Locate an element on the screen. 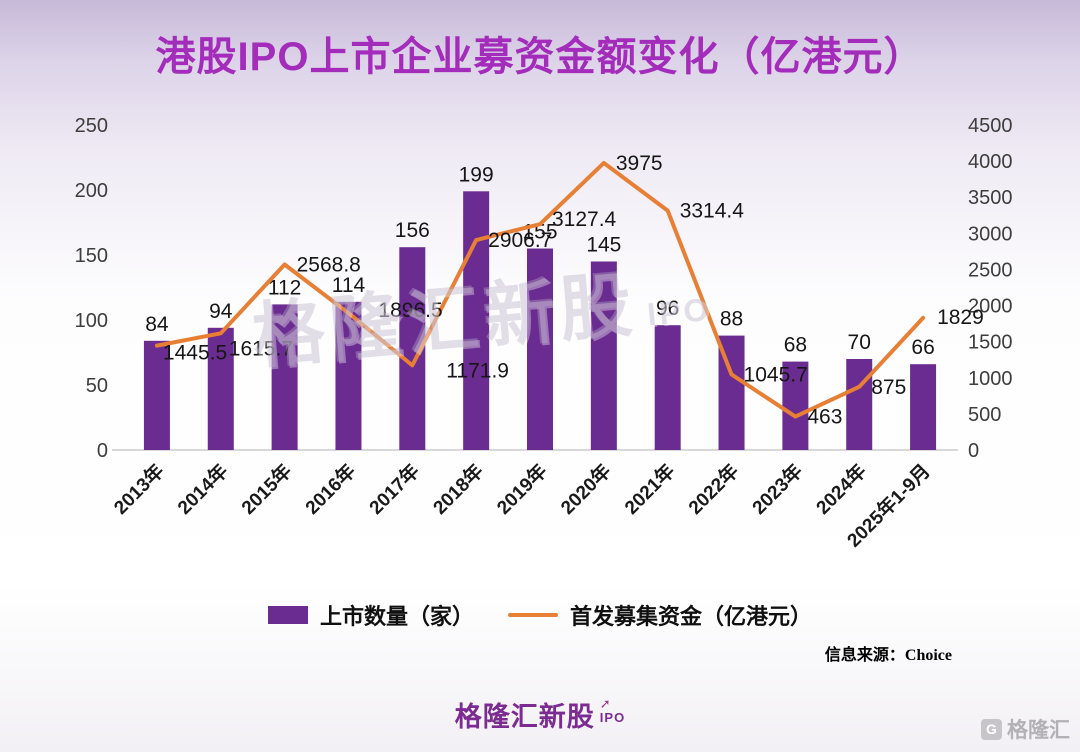  line-value-label: 1615.7 is located at coordinates (261, 348).